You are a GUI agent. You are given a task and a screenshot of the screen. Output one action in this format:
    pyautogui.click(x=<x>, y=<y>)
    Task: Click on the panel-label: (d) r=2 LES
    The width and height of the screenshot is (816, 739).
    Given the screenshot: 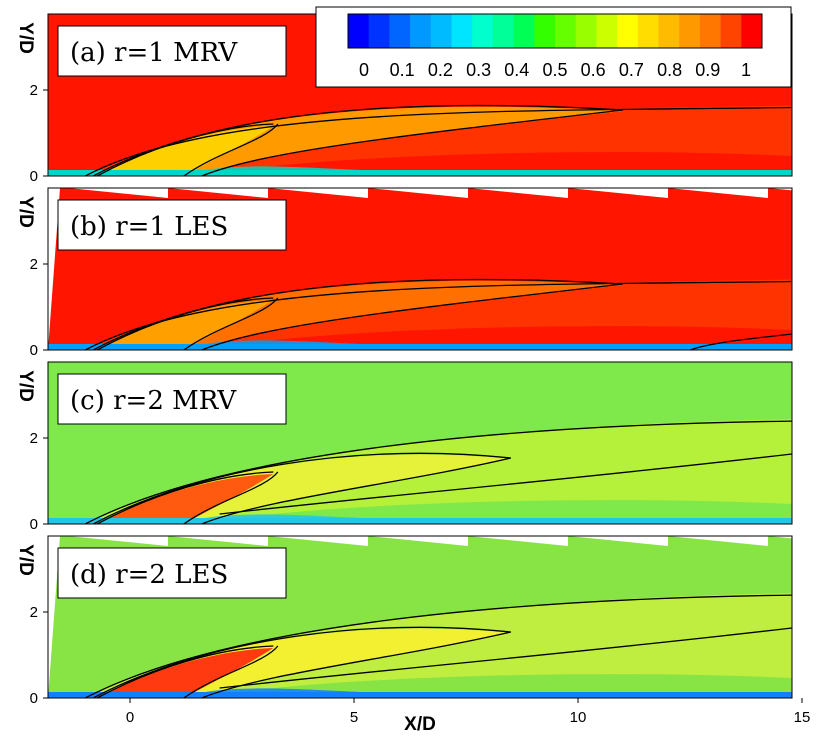 What is the action you would take?
    pyautogui.click(x=149, y=575)
    